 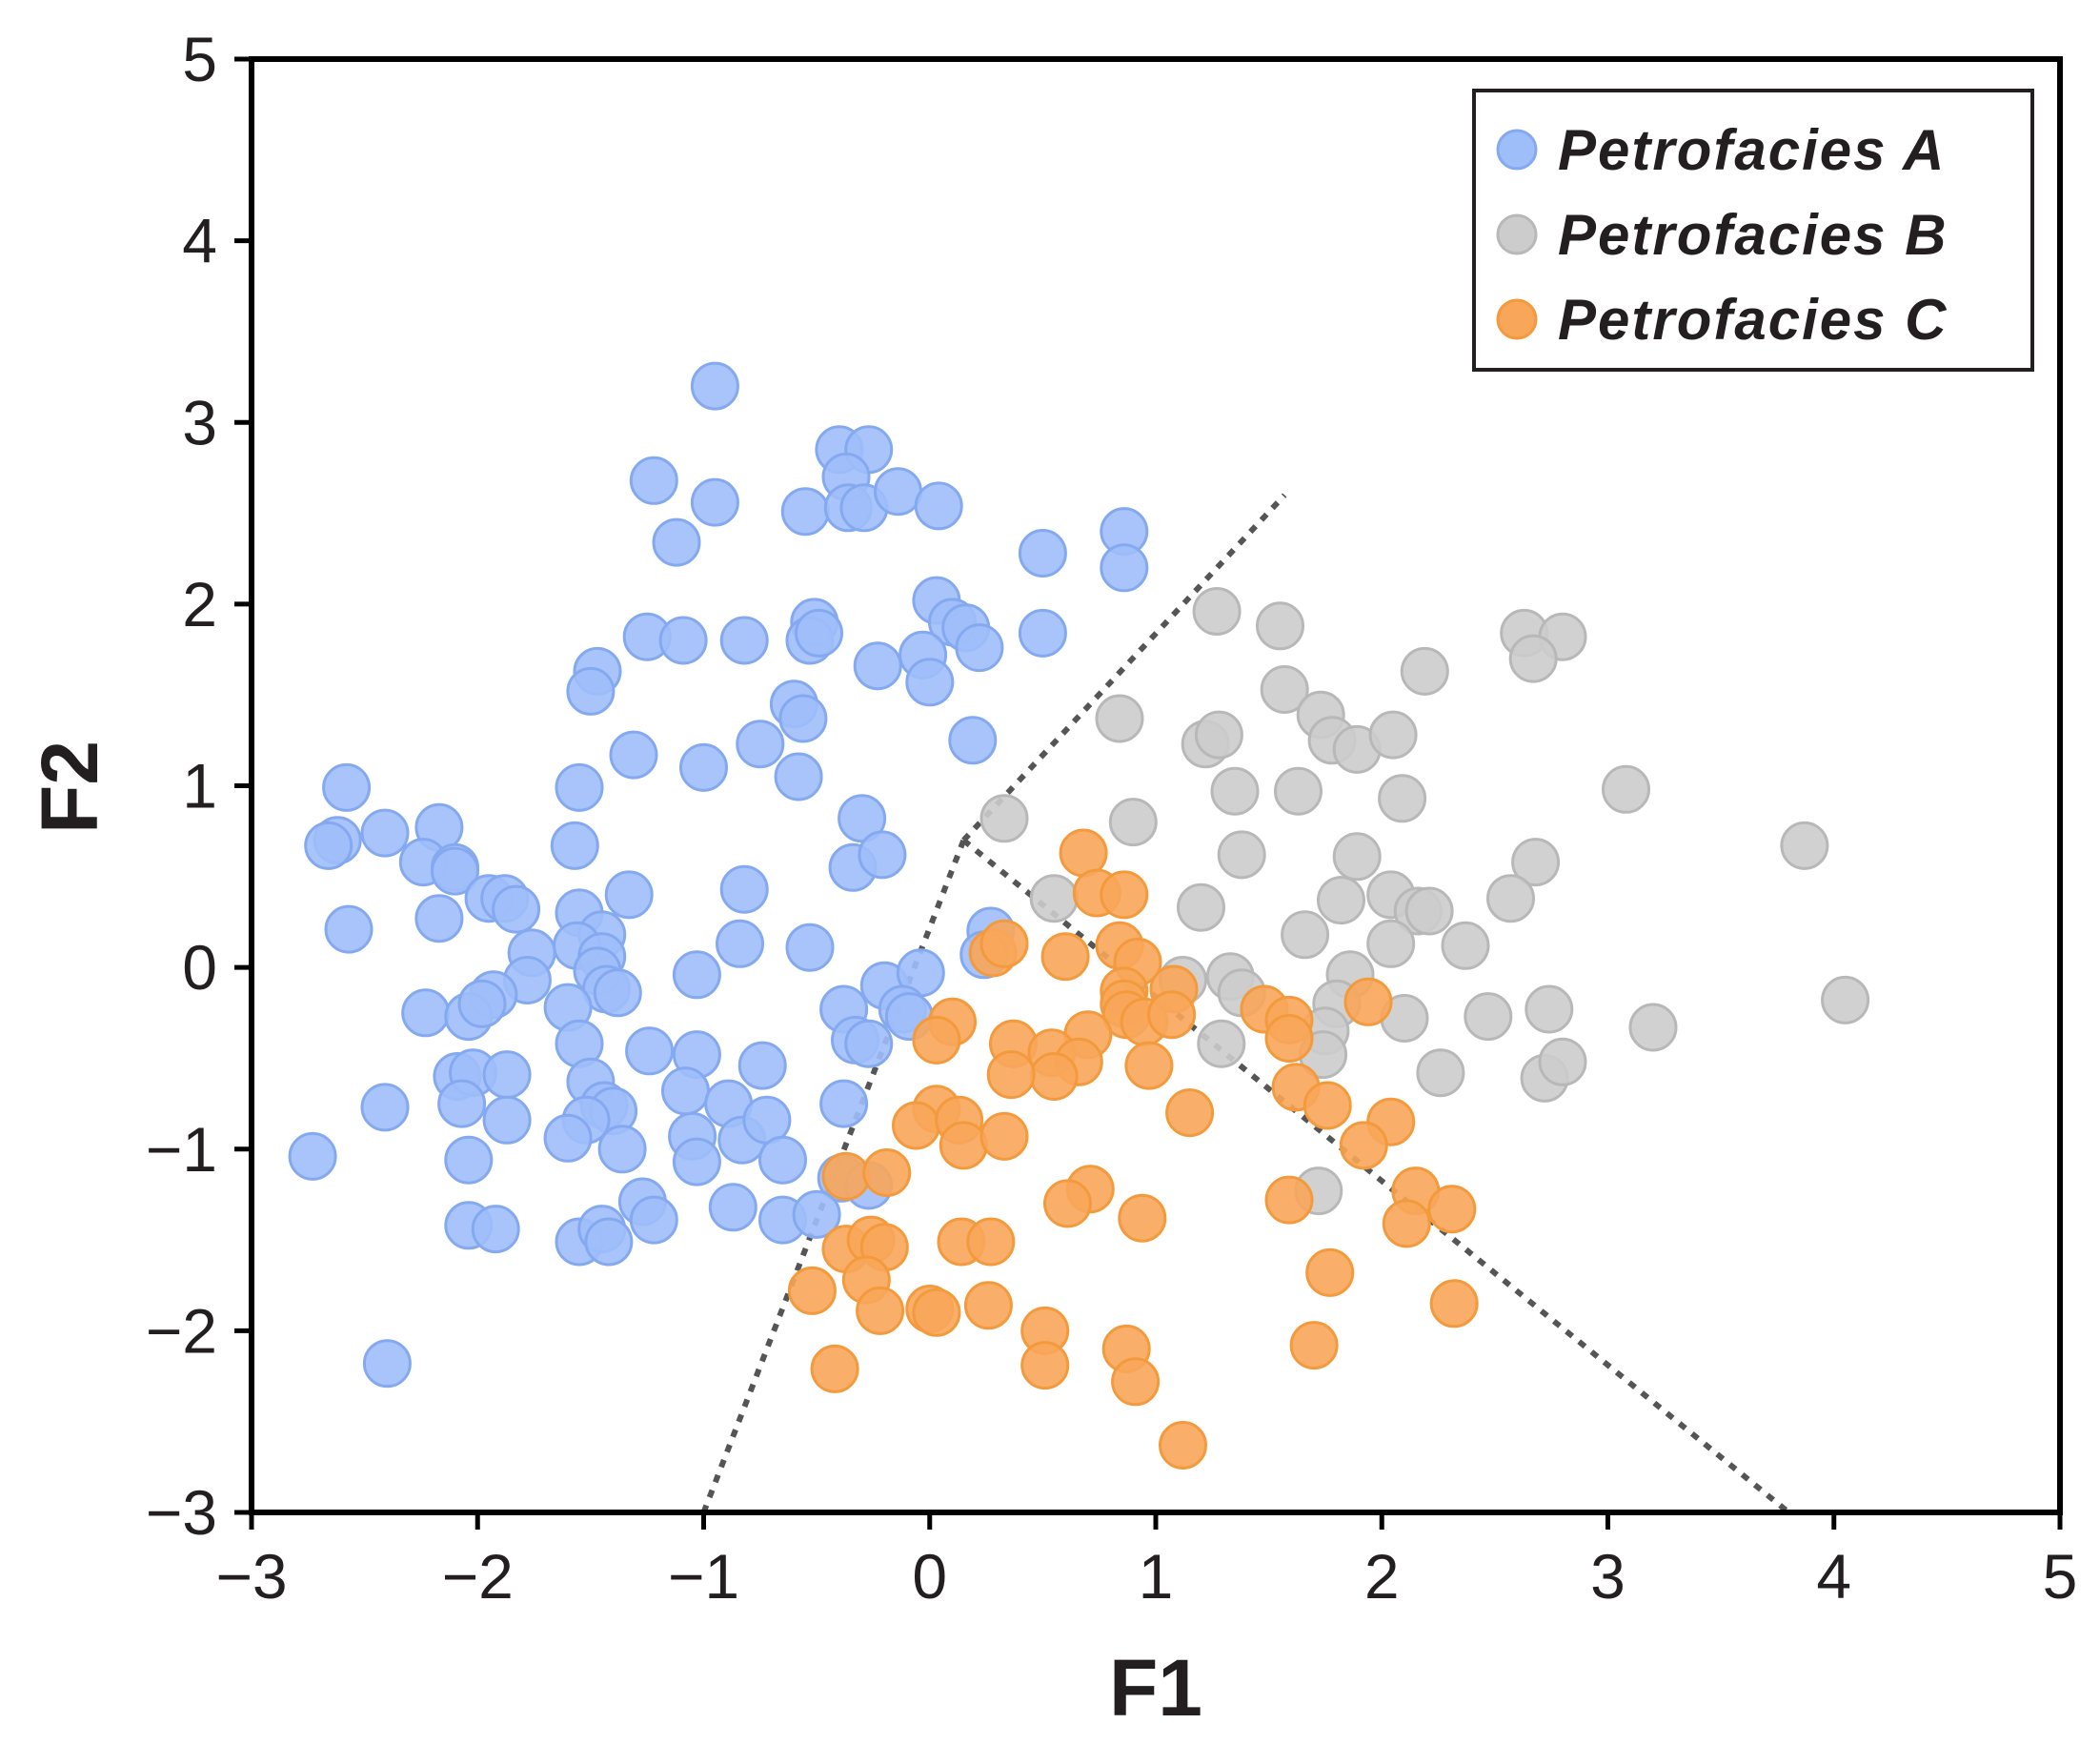 I want to click on legend-marker-a, so click(x=1517, y=150).